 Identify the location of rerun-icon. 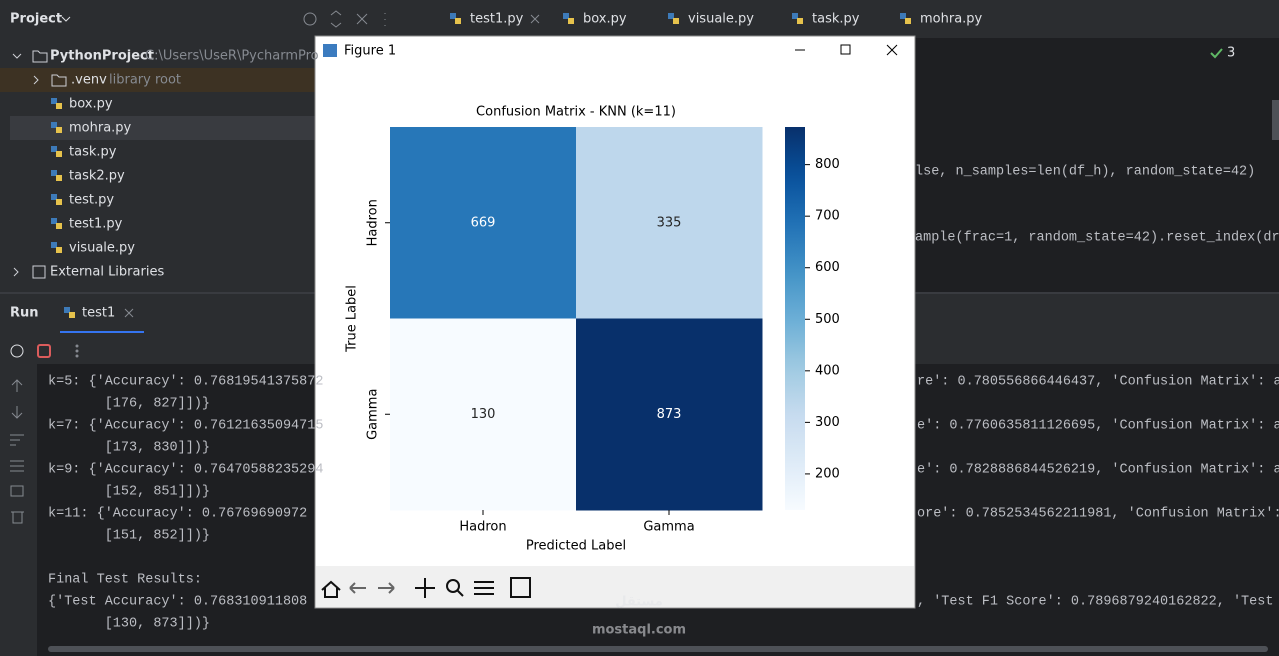
(17, 351).